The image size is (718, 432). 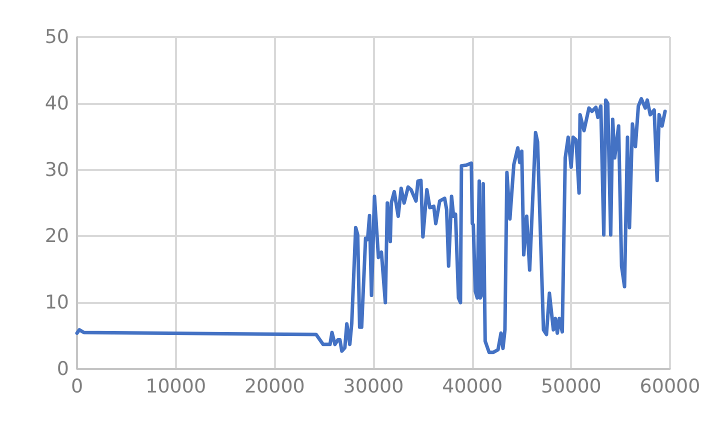 What do you see at coordinates (176, 387) in the screenshot?
I see `x-tick-label: 10000` at bounding box center [176, 387].